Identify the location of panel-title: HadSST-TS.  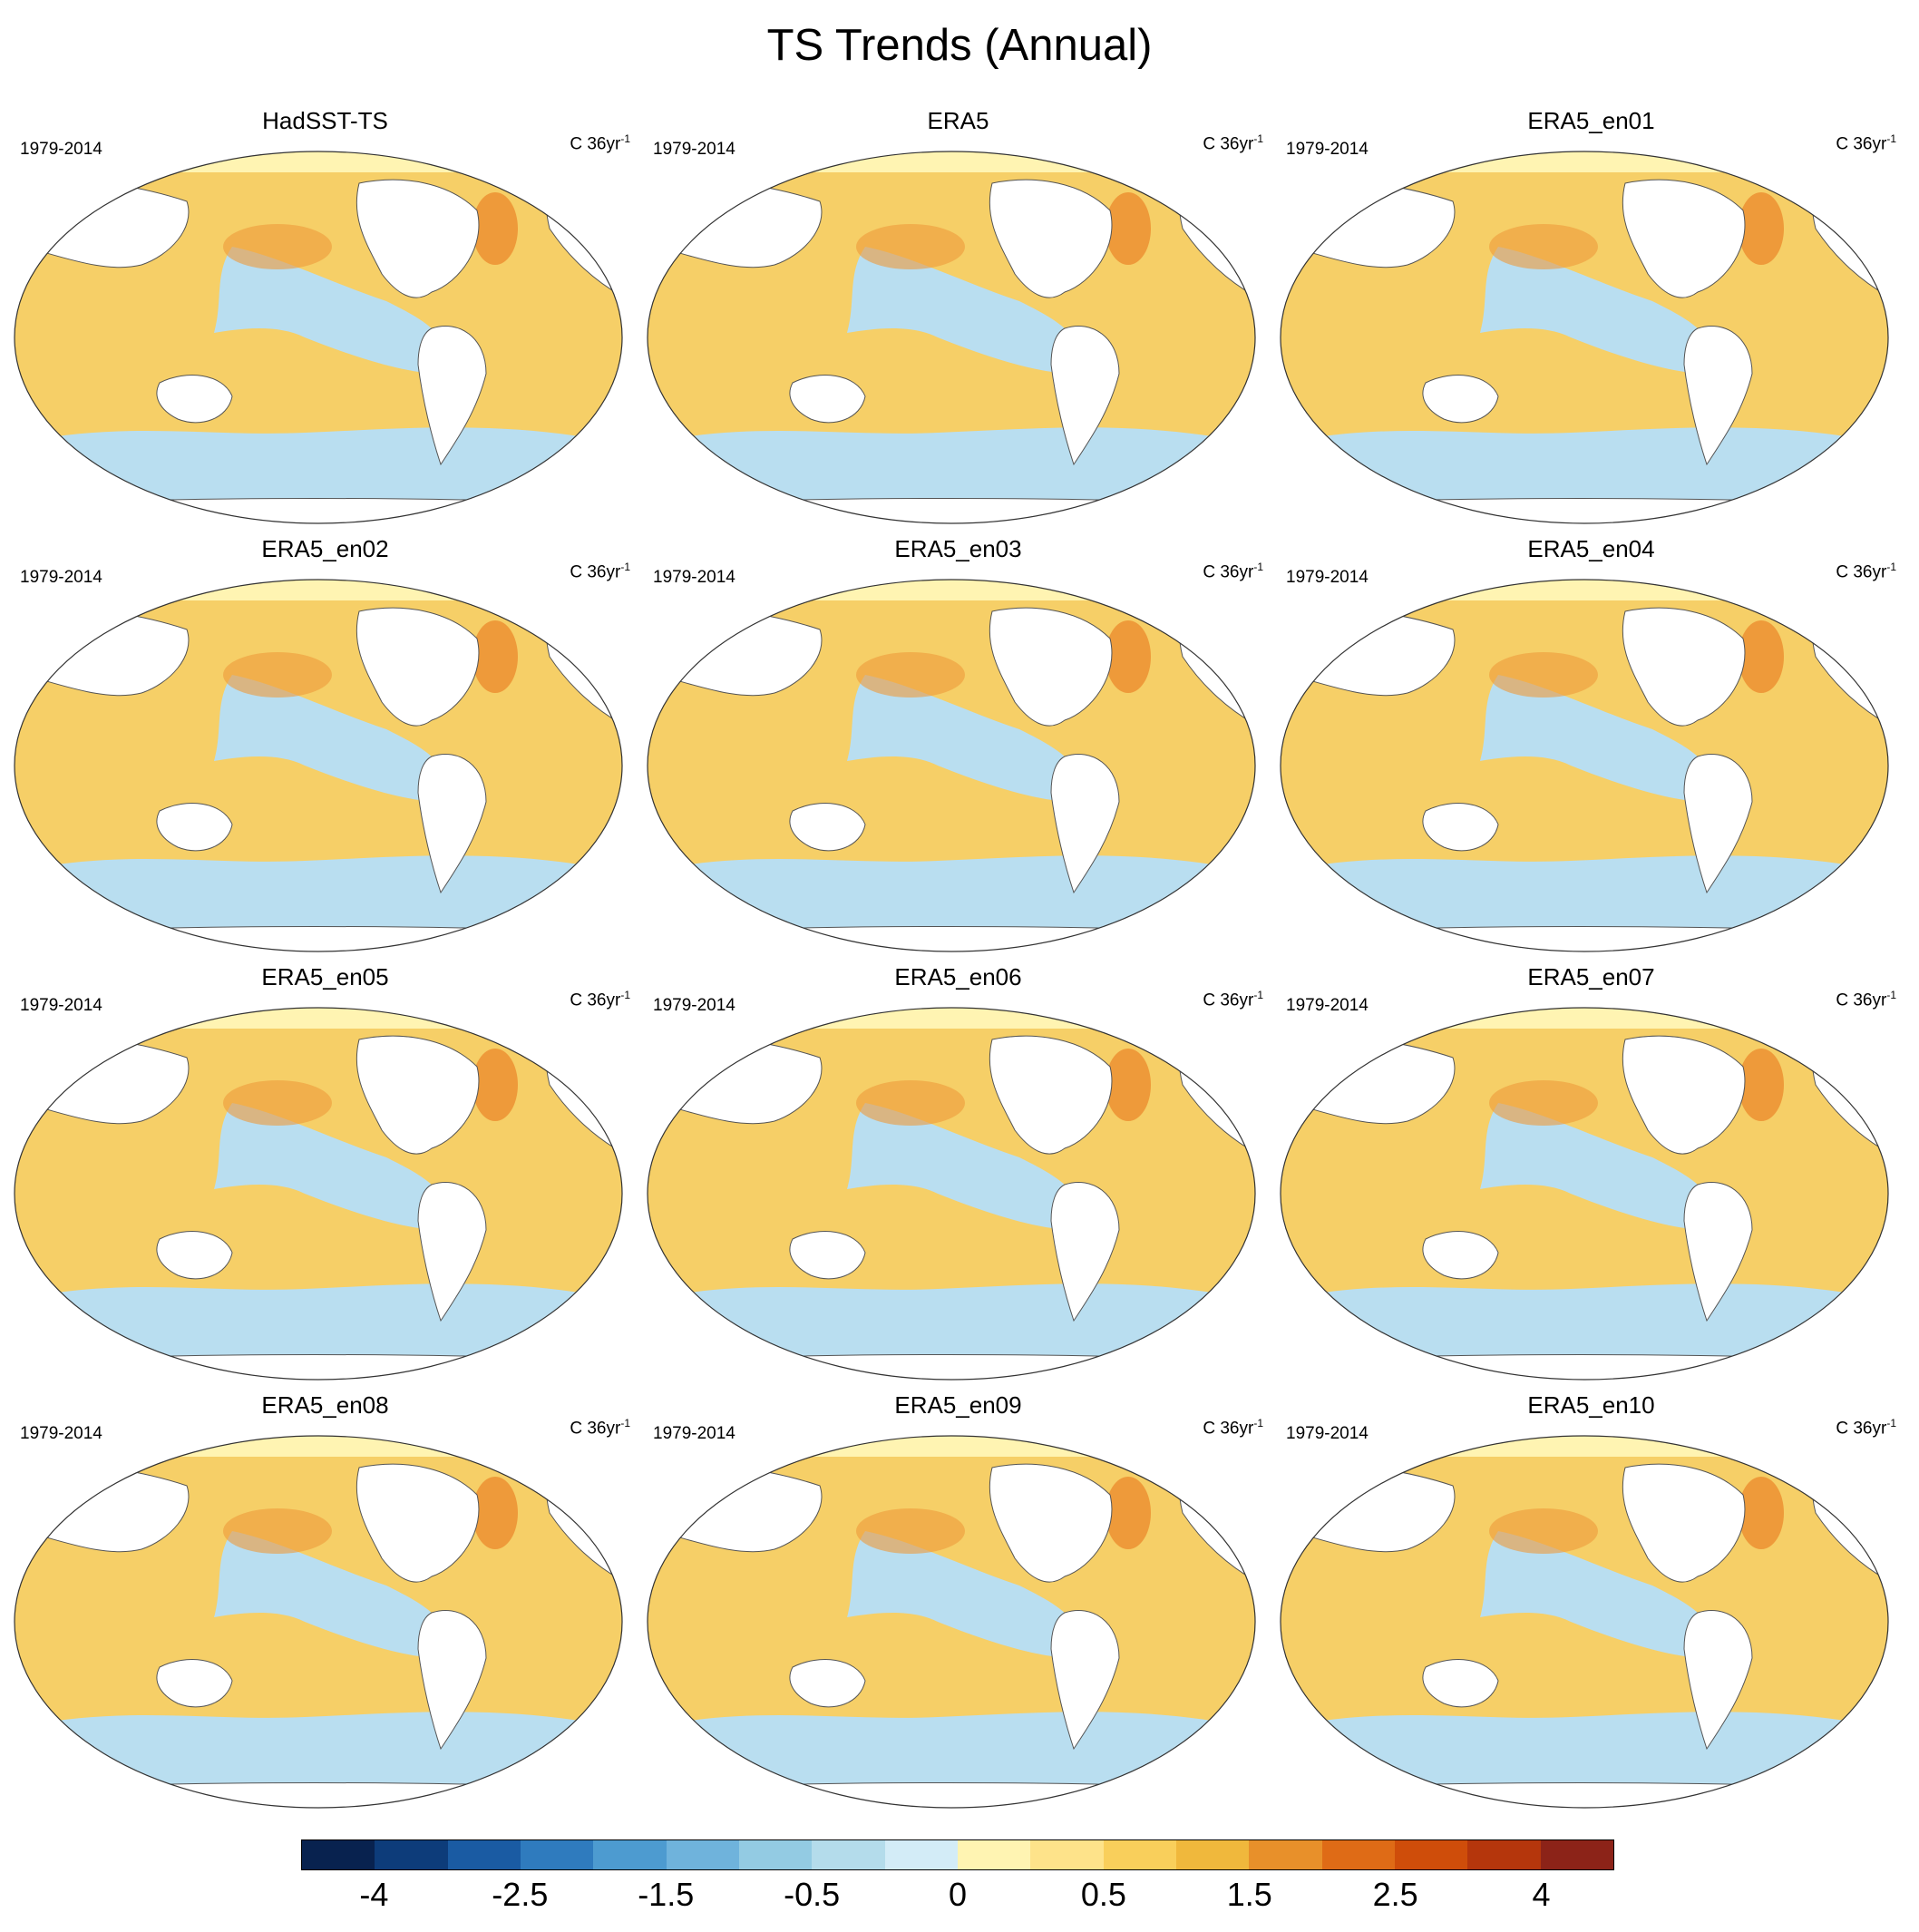
(325, 120).